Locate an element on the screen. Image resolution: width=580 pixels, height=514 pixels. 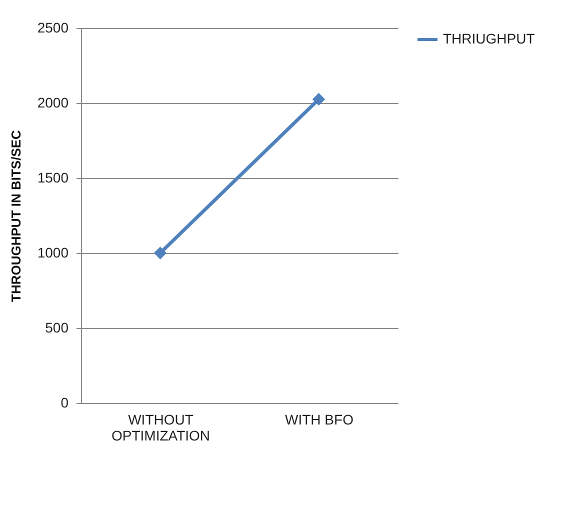
y-tick-label: 0 is located at coordinates (64, 402).